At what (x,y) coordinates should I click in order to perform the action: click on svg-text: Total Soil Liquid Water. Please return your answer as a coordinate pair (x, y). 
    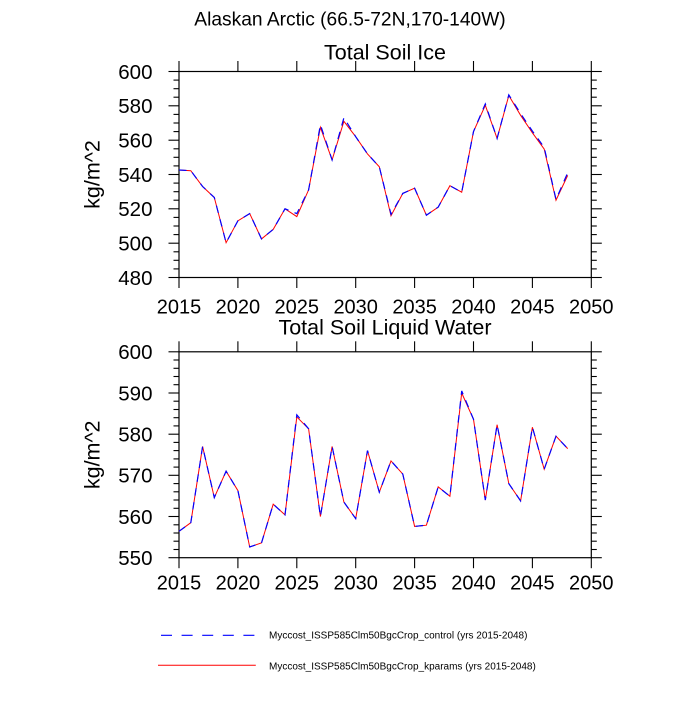
    Looking at the image, I should click on (384, 328).